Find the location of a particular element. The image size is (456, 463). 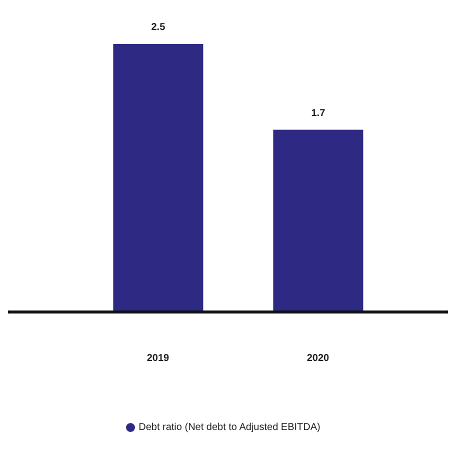

data-label: 2.5 is located at coordinates (158, 27).